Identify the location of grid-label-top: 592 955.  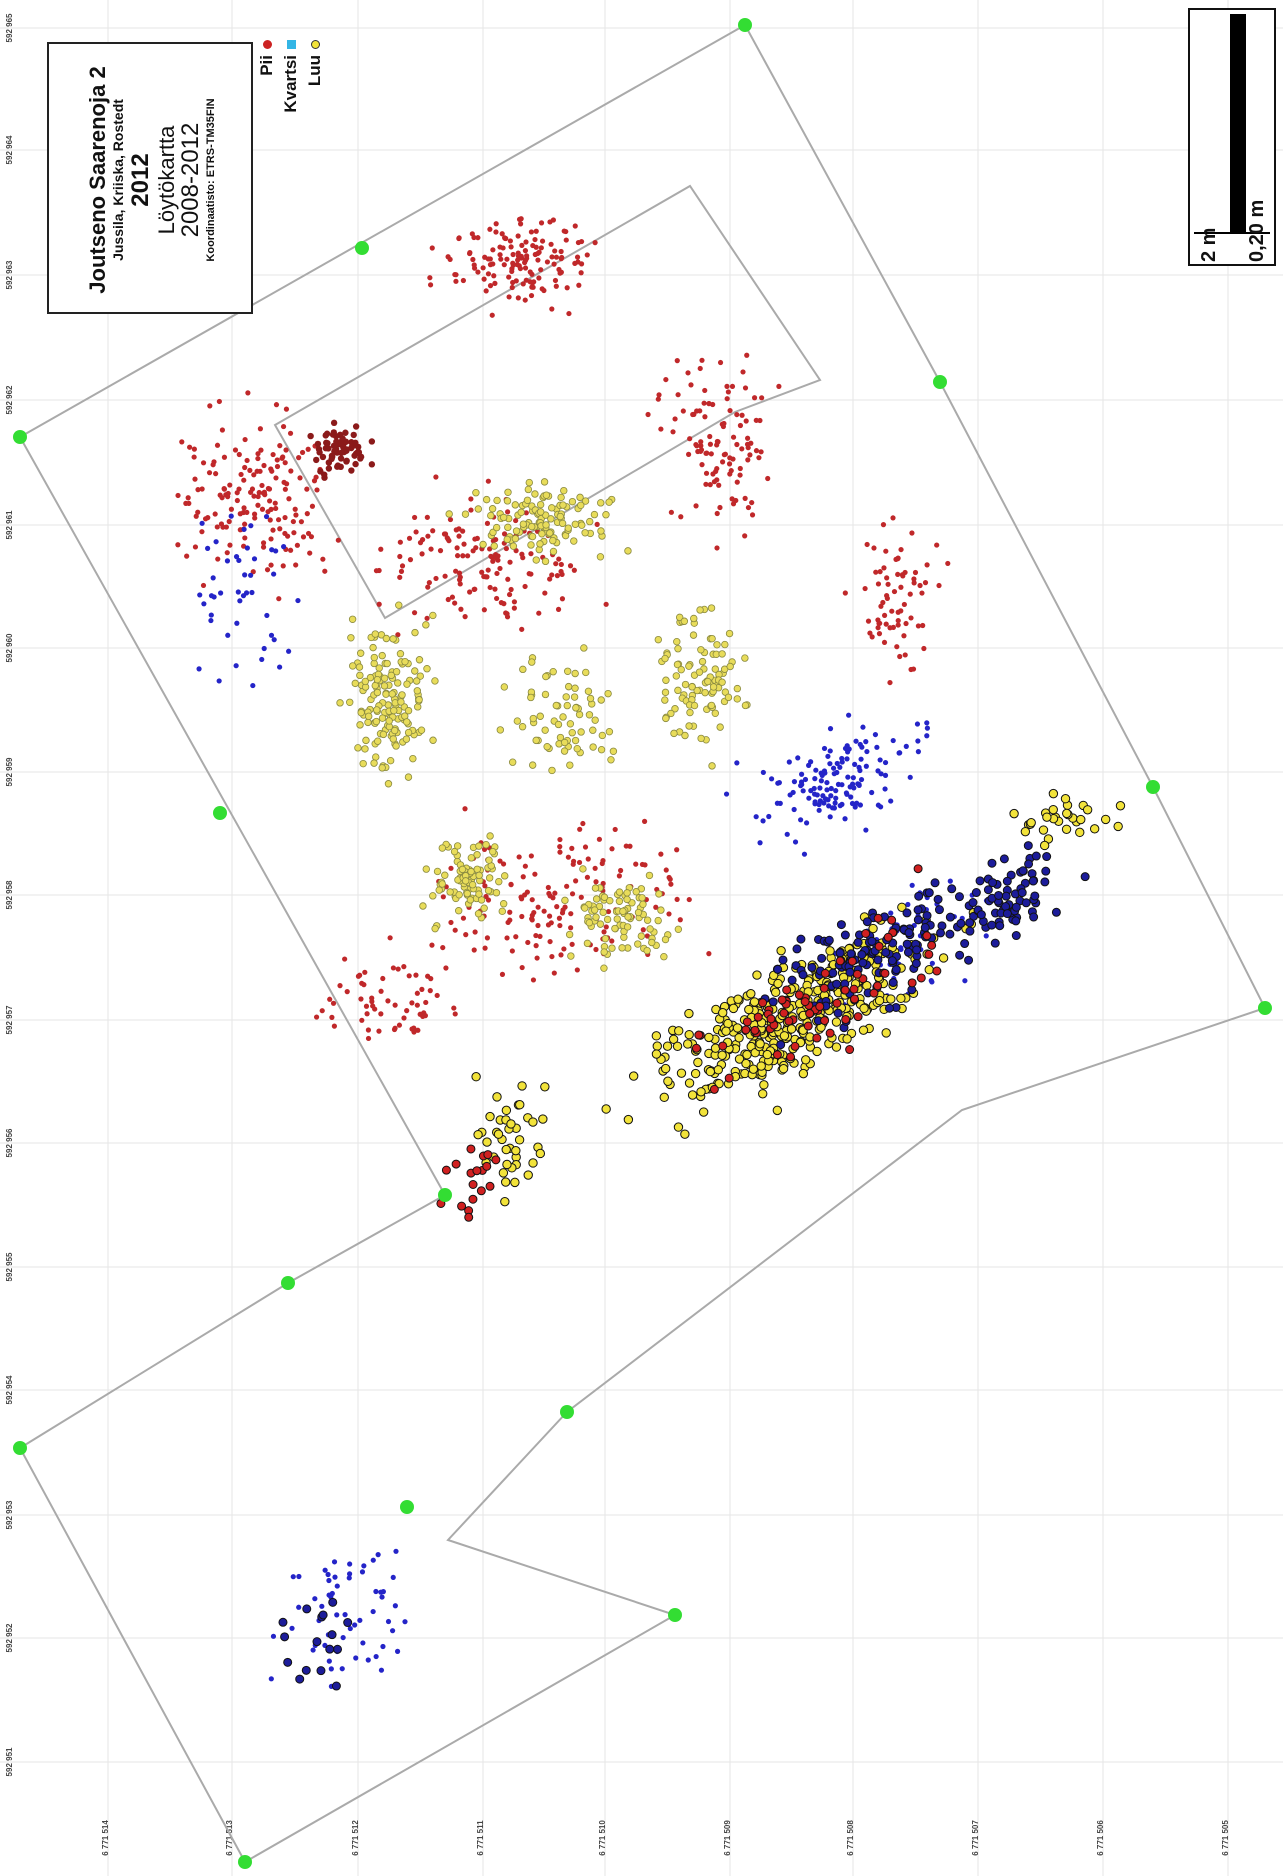
(9, 1266).